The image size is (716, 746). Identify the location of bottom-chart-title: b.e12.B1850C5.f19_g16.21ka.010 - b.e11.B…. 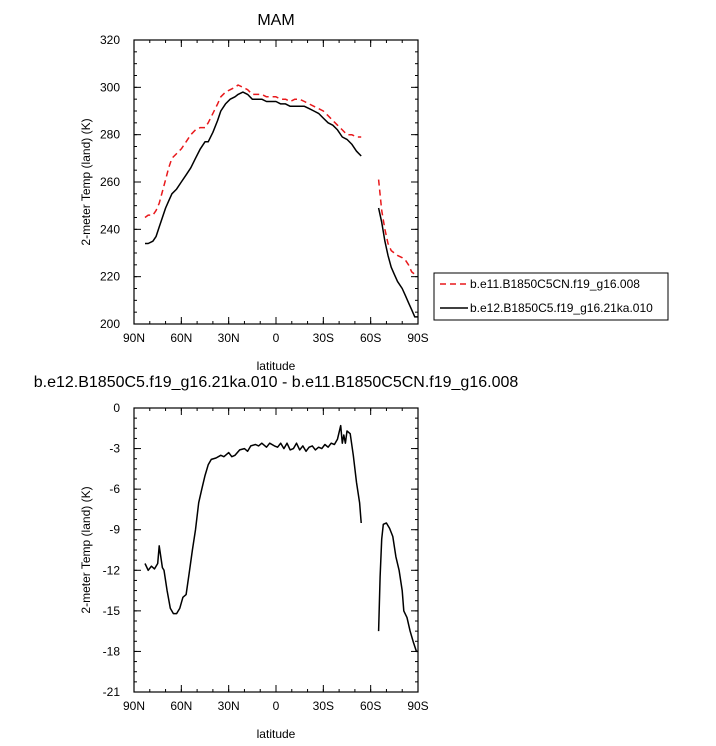
(276, 382).